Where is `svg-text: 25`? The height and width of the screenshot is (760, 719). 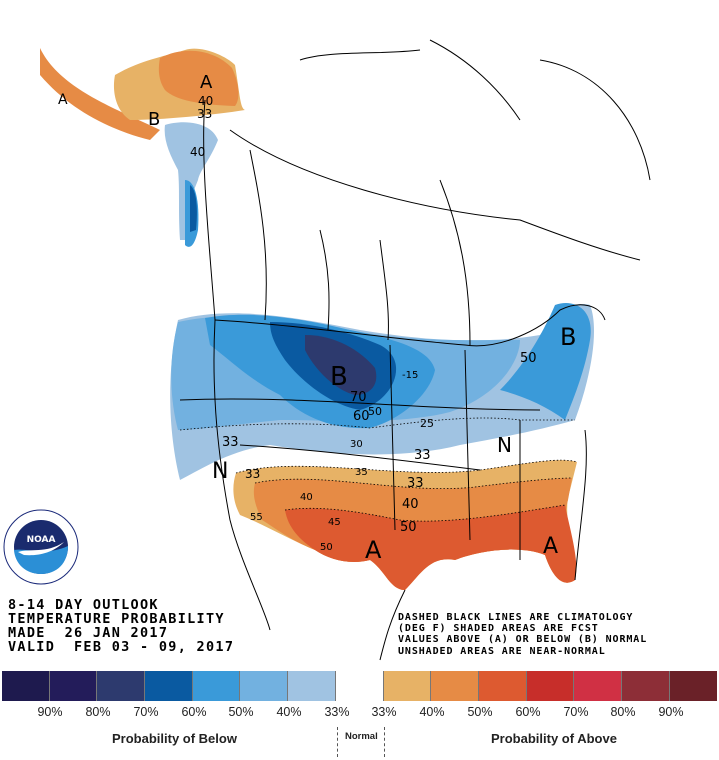
svg-text: 25 is located at coordinates (427, 423).